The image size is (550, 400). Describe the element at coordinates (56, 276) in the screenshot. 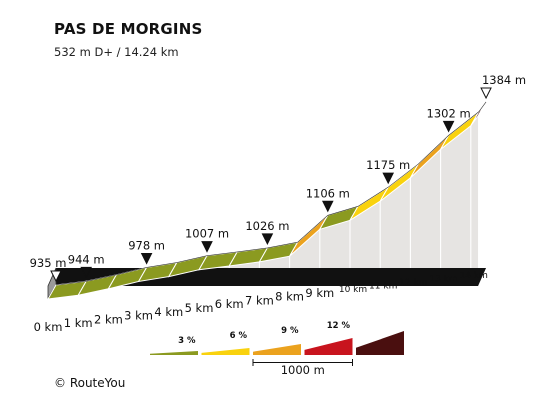

I see `start-marker-icon` at that location.